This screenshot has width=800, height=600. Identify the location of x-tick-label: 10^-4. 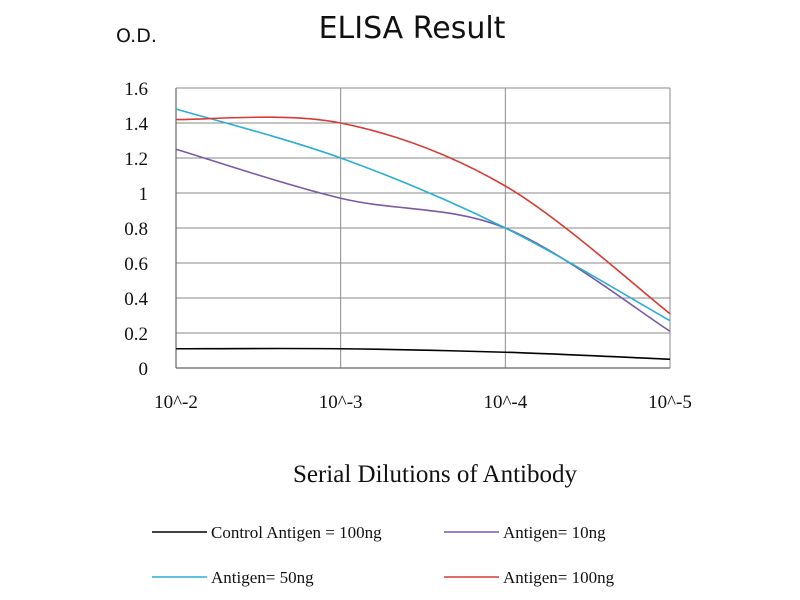
(505, 402).